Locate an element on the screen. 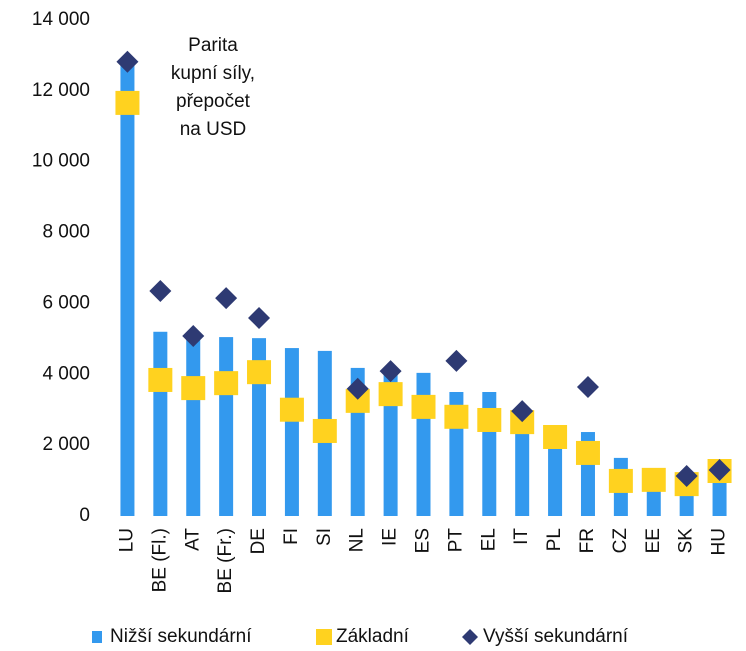 Image resolution: width=746 pixels, height=651 pixels. legend-label: Nižší sekundární is located at coordinates (181, 636).